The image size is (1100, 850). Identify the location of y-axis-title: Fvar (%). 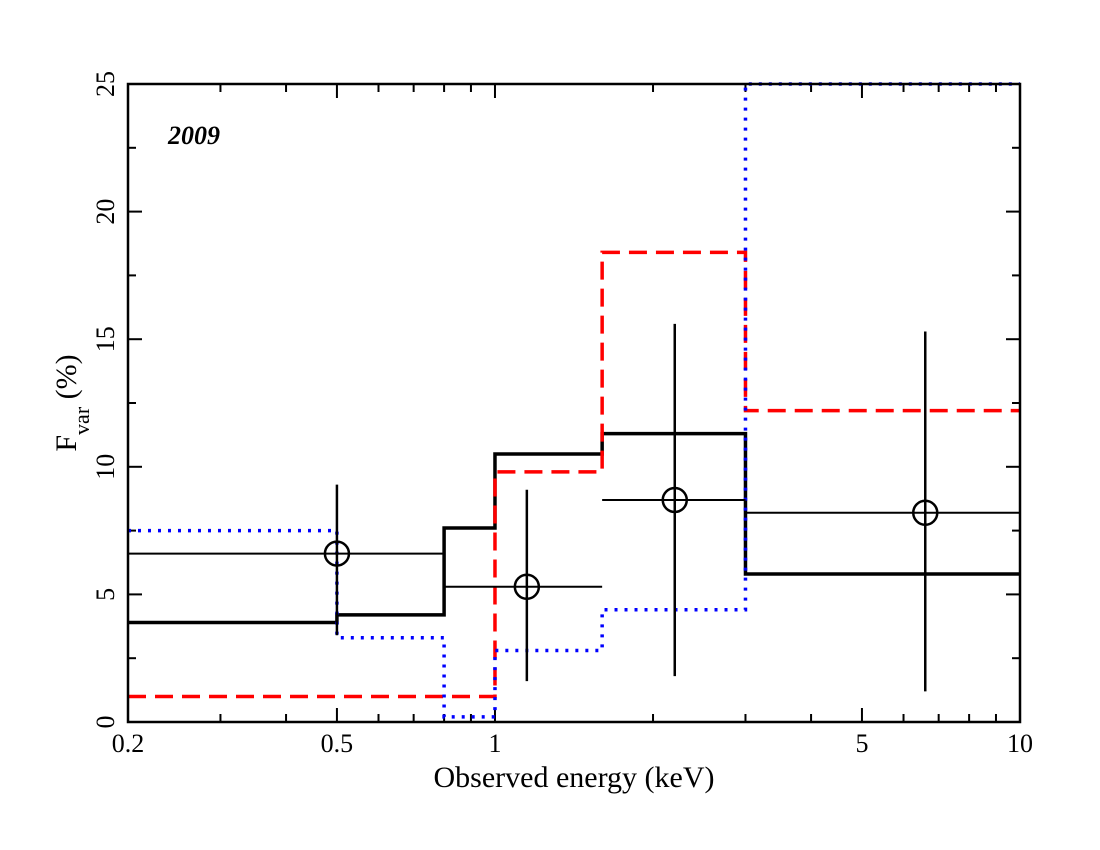
(72, 402).